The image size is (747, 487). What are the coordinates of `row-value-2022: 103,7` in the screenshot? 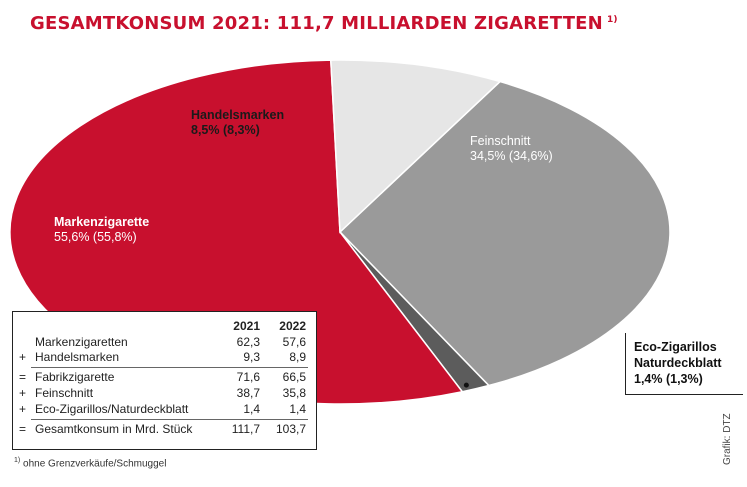 It's located at (290, 429).